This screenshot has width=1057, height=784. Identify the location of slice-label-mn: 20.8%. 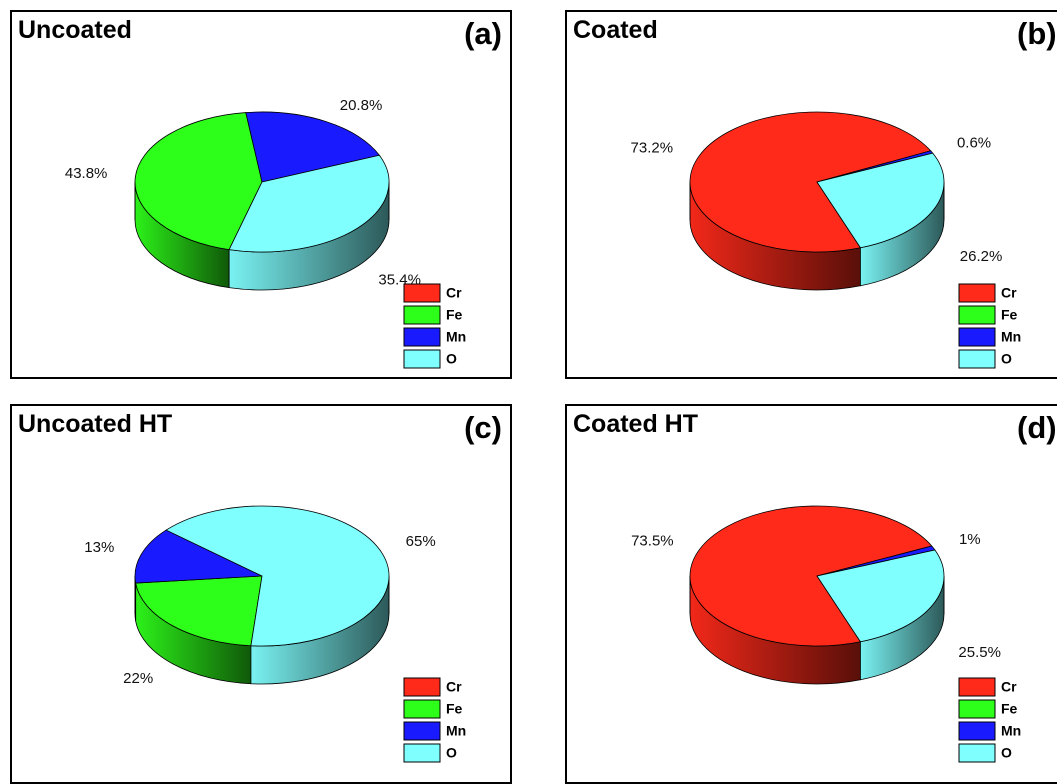
(361, 105).